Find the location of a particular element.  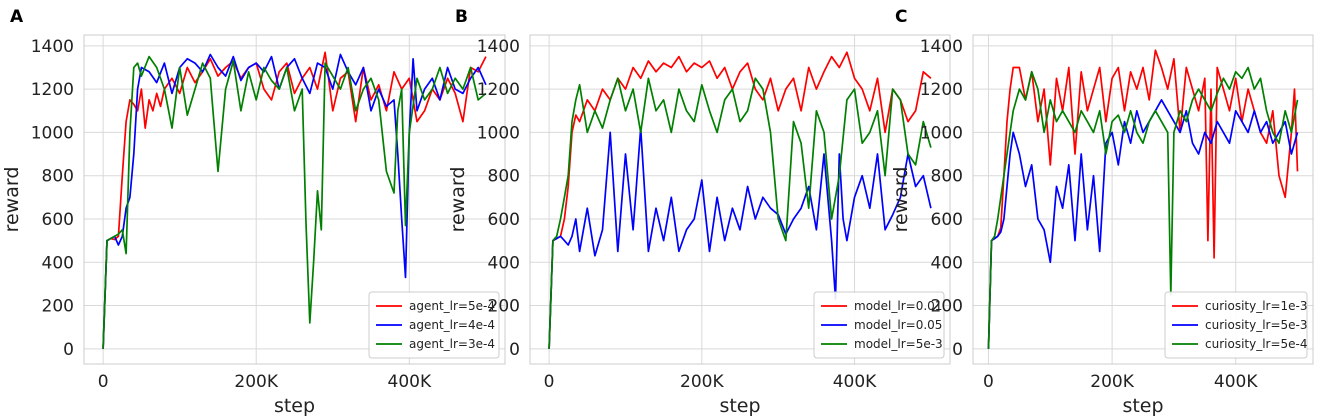

legend-entry: model_lr=0.01 is located at coordinates (898, 306).